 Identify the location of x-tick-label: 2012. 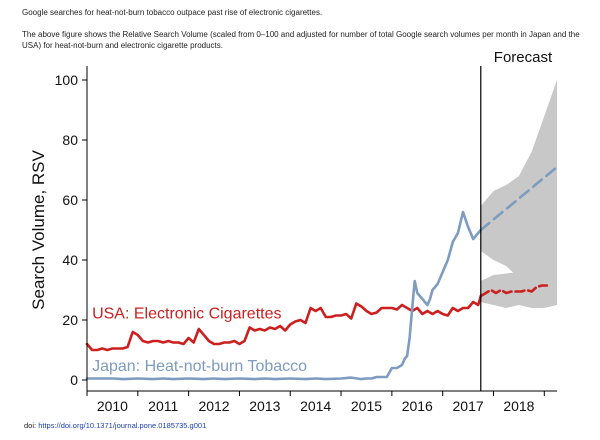
(213, 406).